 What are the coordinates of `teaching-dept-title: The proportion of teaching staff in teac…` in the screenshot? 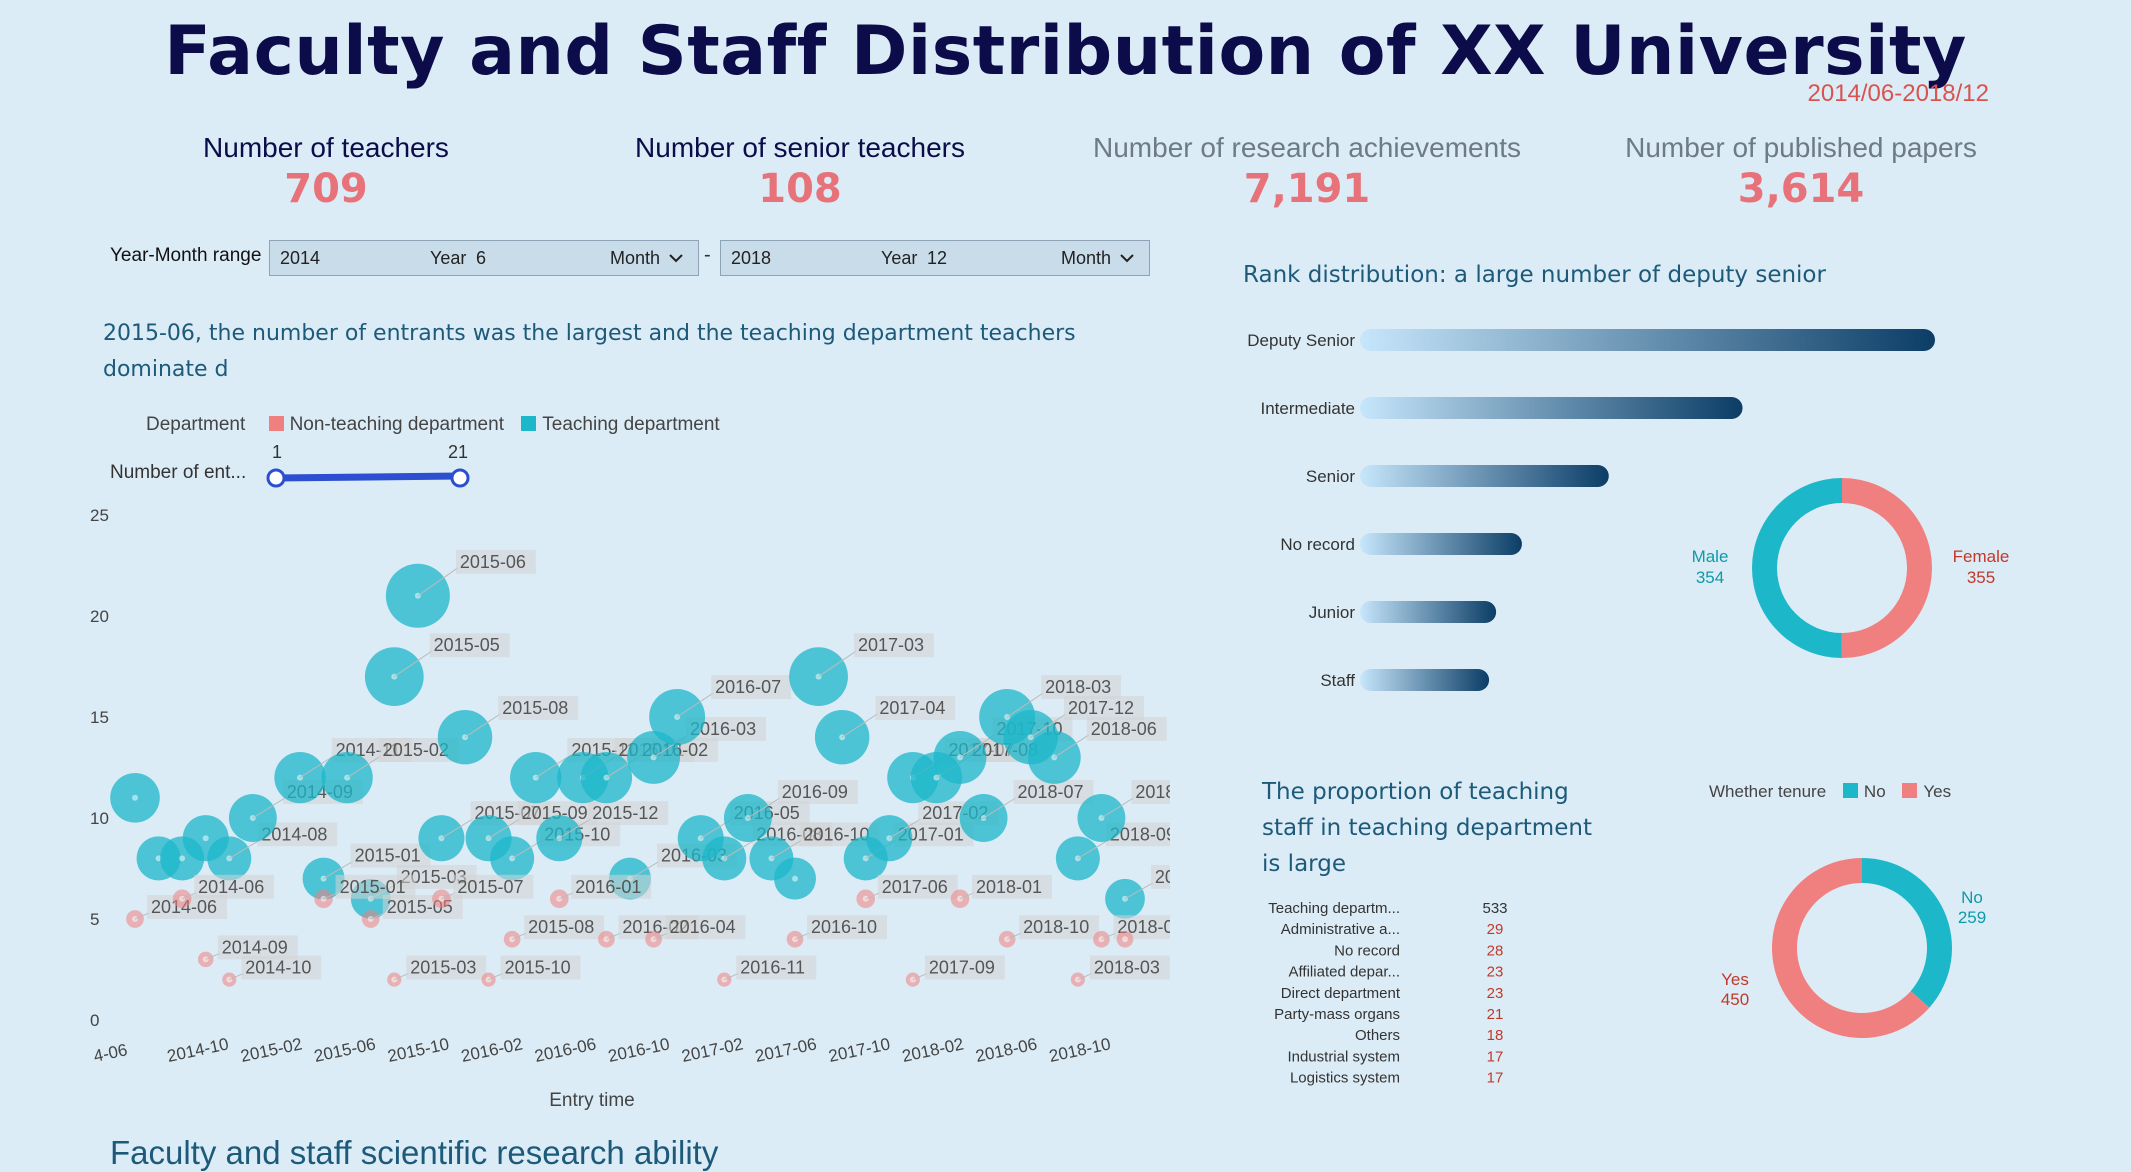 It's located at (1427, 828).